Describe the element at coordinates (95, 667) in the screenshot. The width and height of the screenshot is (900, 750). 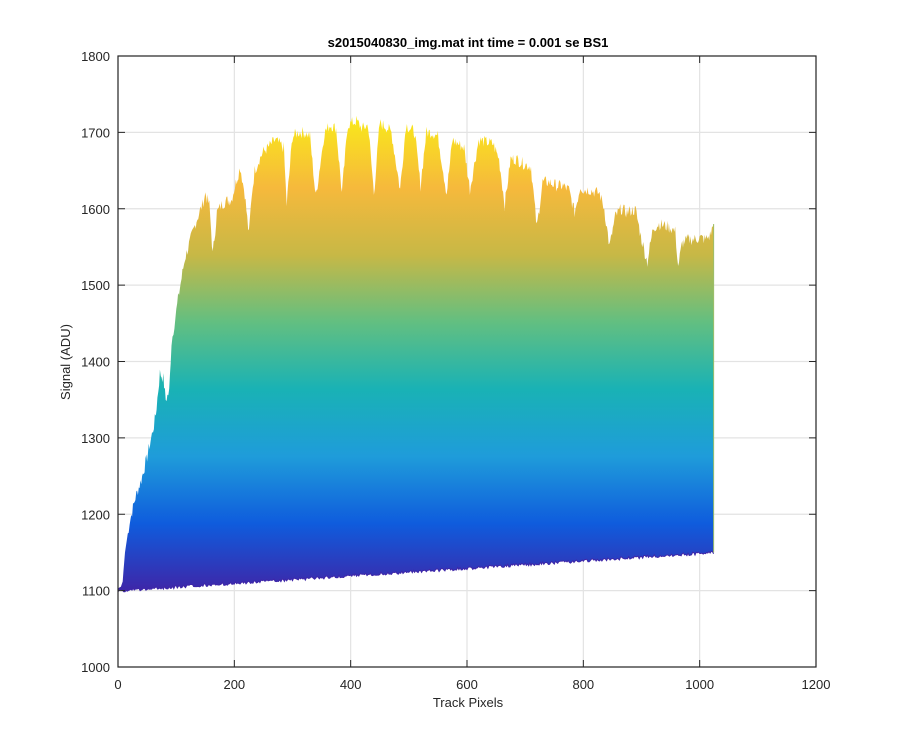
I see `y-tick-label: 1000` at that location.